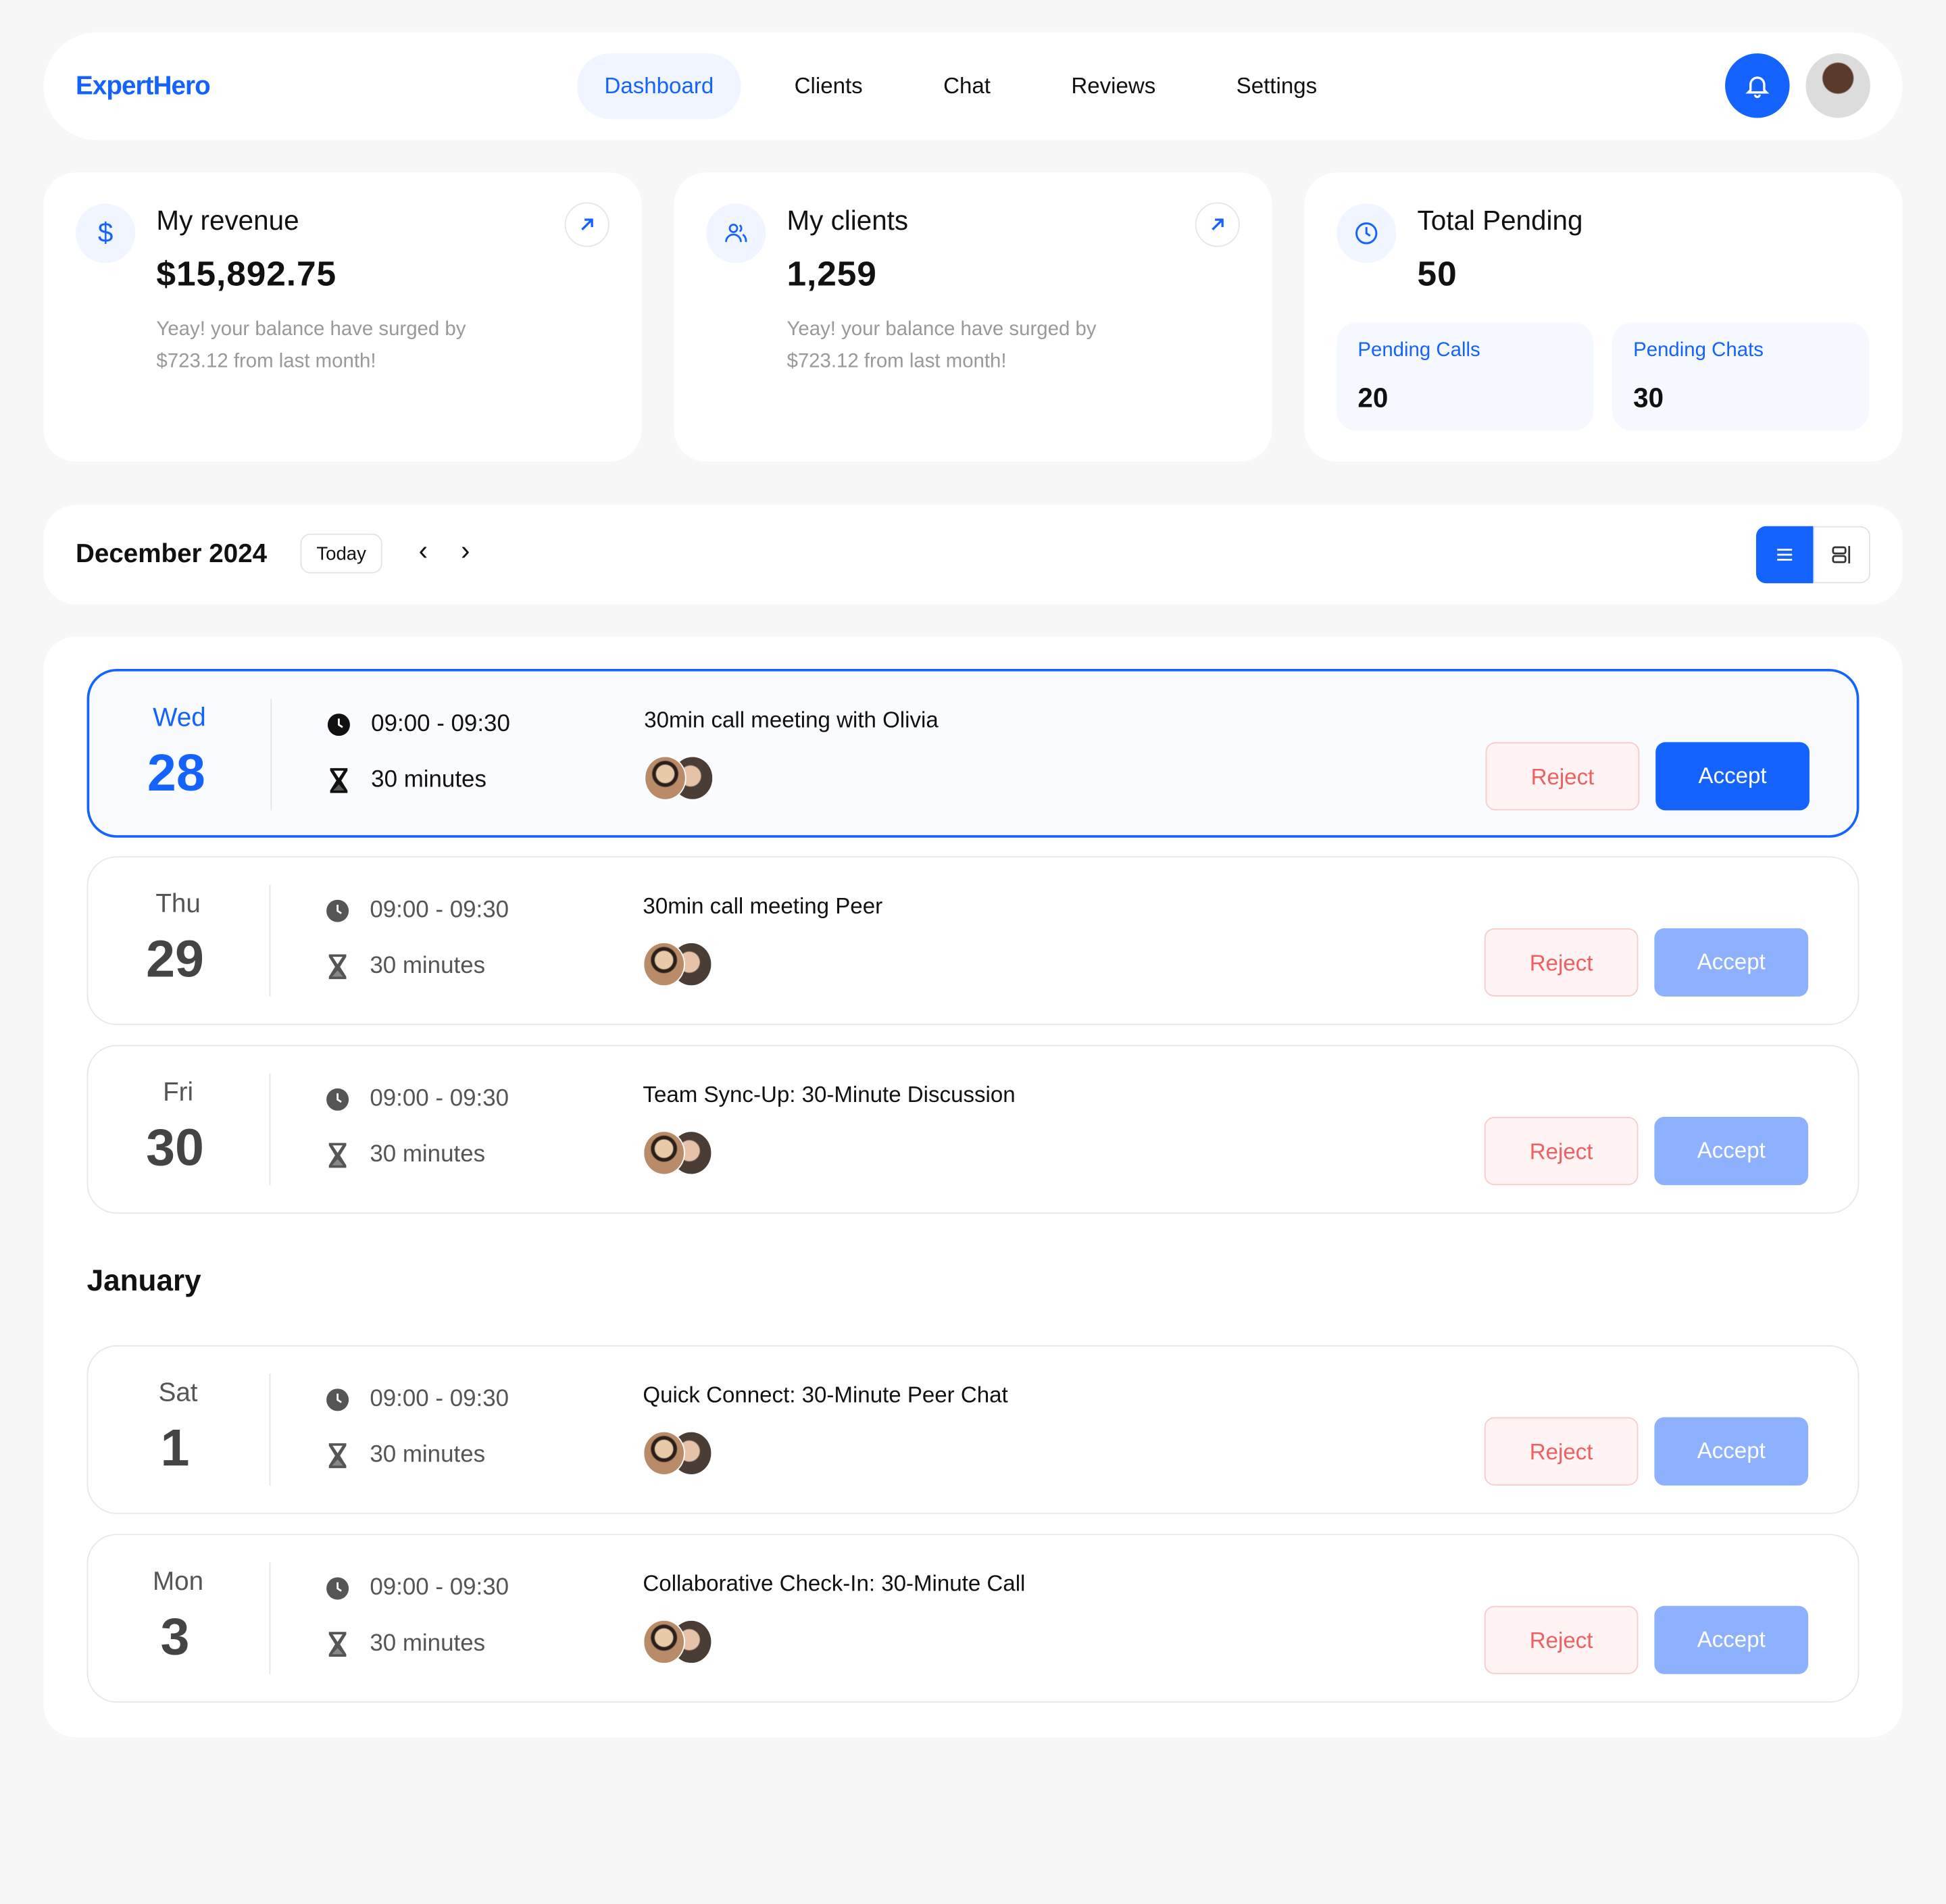 This screenshot has width=1946, height=1904. What do you see at coordinates (1437, 273) in the screenshot?
I see `pending-value: 50` at bounding box center [1437, 273].